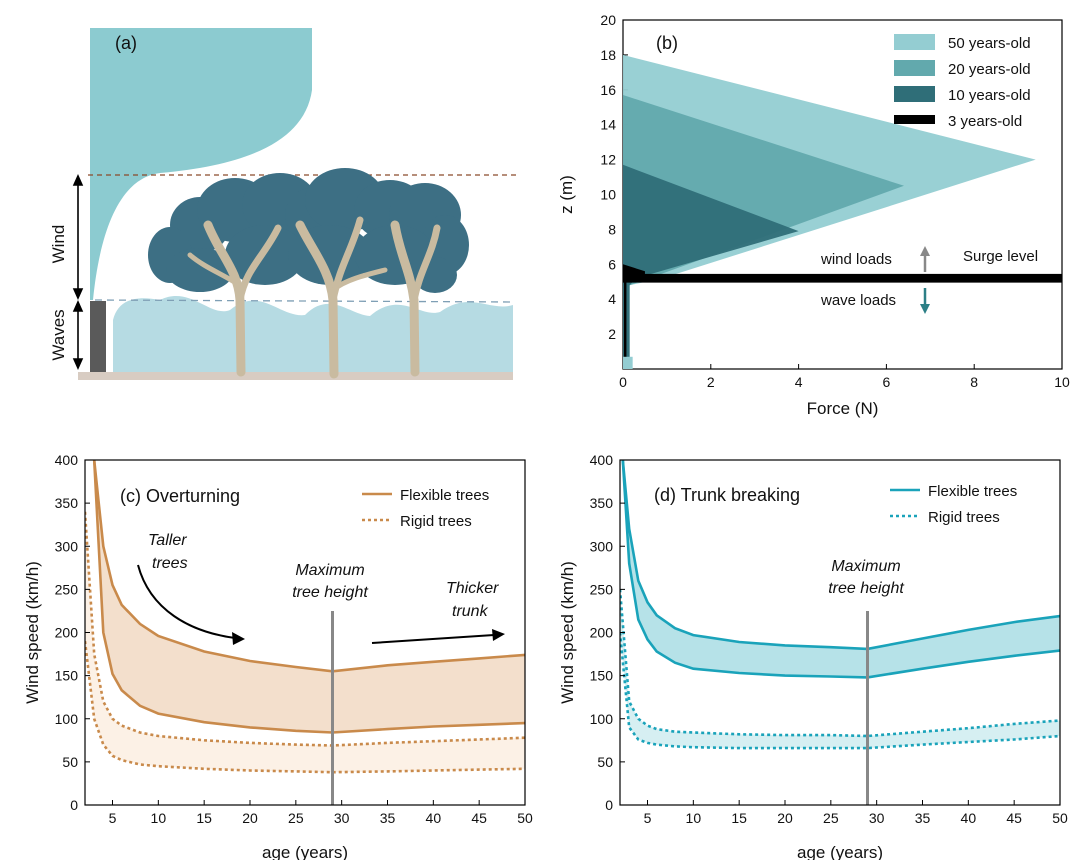  Describe the element at coordinates (67, 589) in the screenshot. I see `panel-c-y-tick-label: 250` at that location.